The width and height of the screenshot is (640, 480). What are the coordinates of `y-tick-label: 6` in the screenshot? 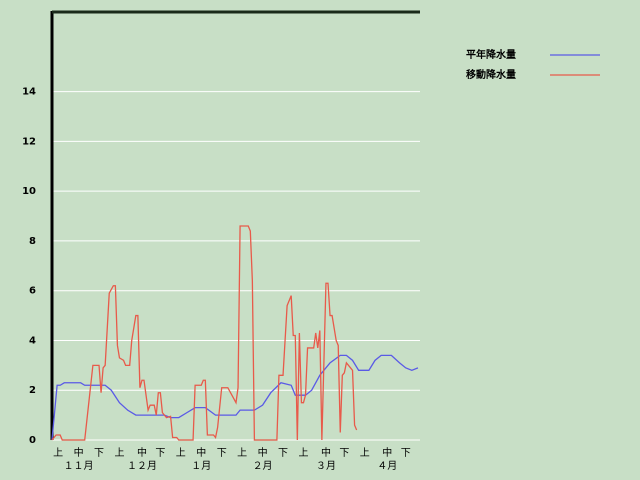 It's located at (32, 291).